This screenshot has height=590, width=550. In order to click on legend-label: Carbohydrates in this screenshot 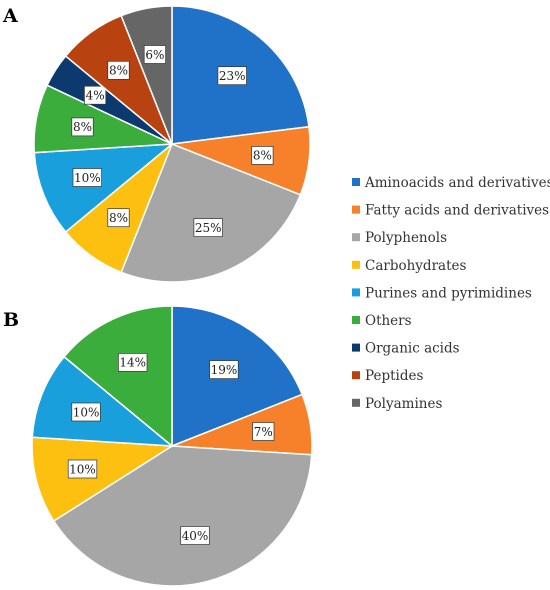, I will do `click(415, 266)`.